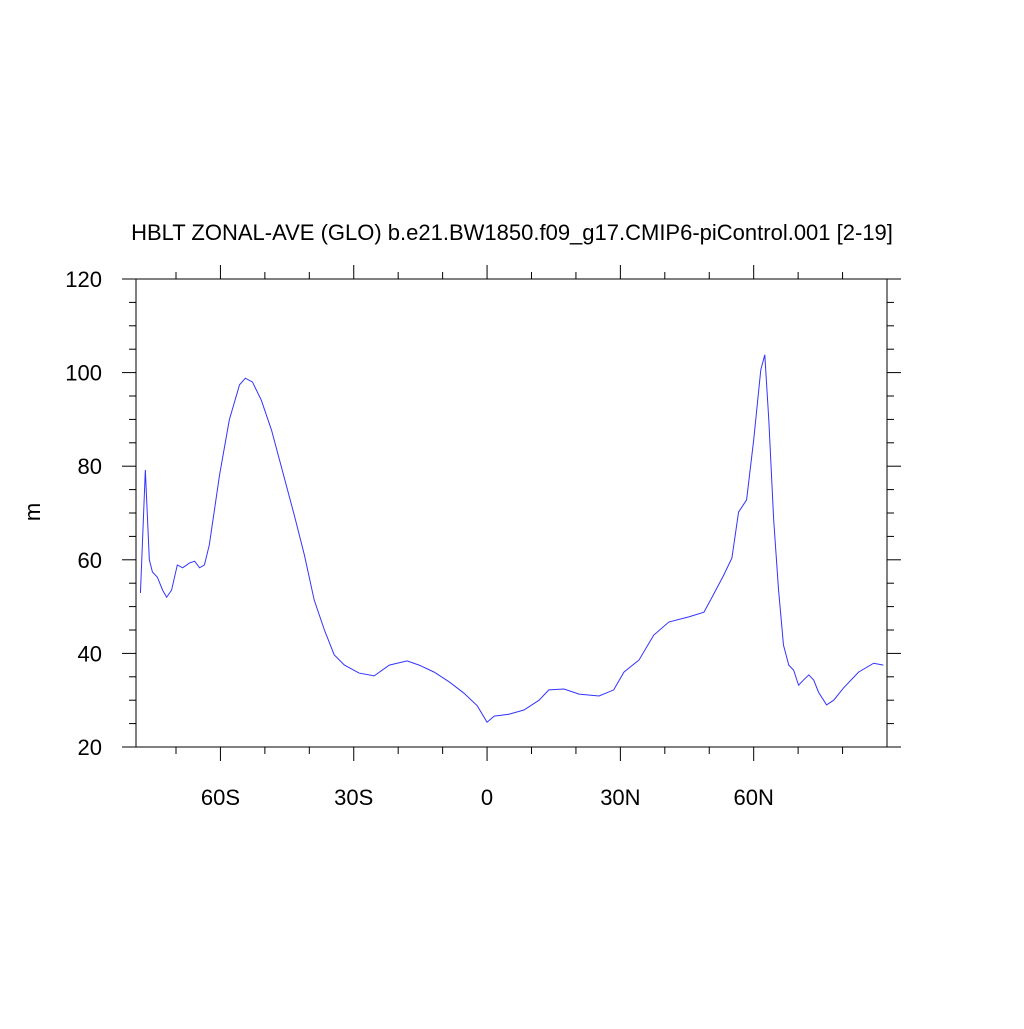 This screenshot has width=1024, height=1029. Describe the element at coordinates (353, 797) in the screenshot. I see `x-tick-label: 30S` at that location.